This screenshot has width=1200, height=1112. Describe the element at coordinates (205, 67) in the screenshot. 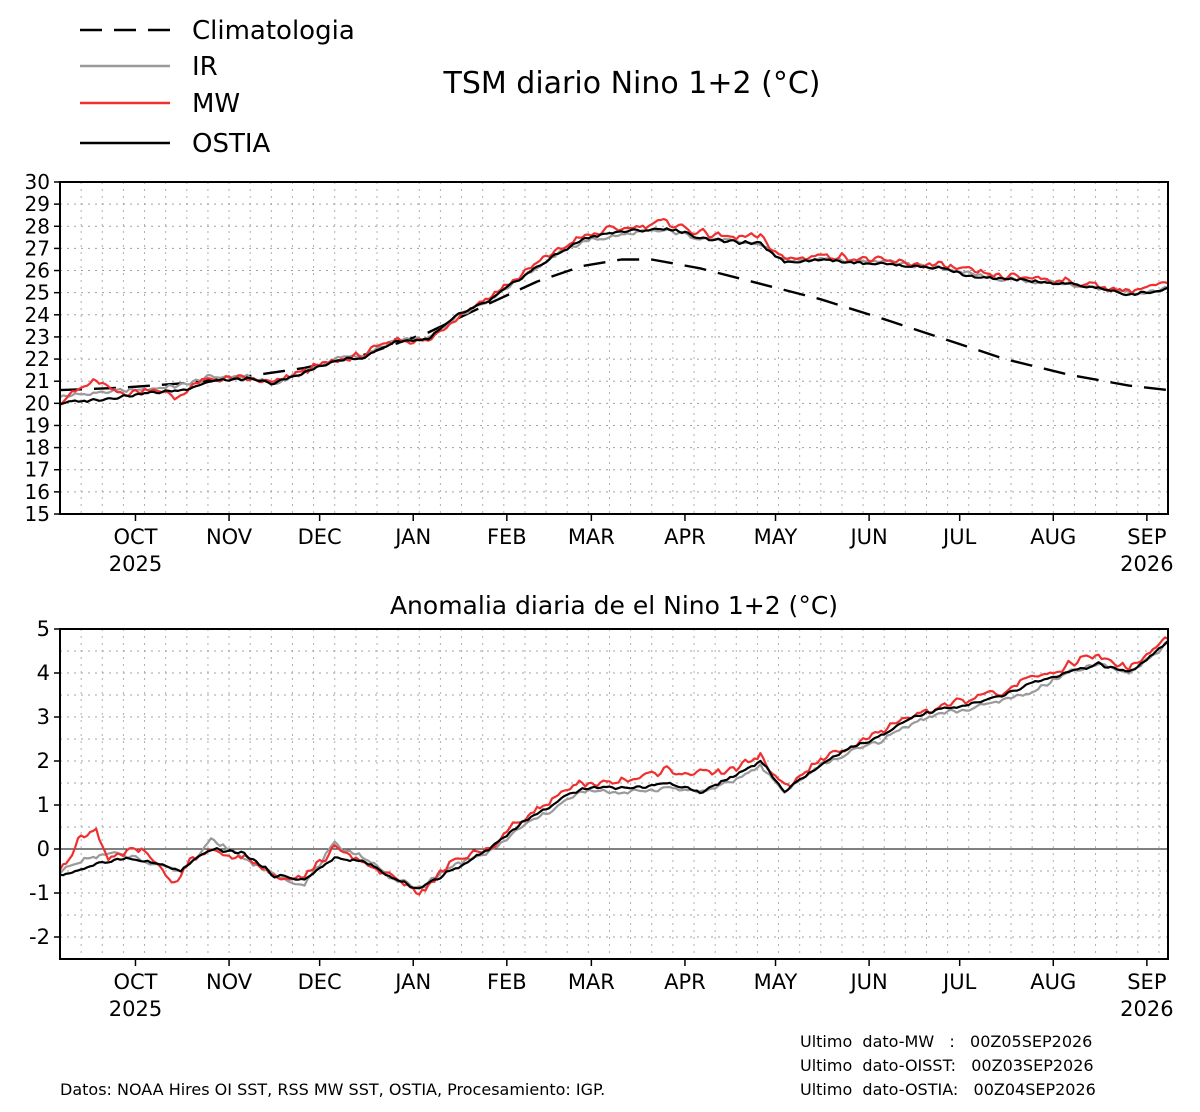

I see `legend-label-ir: IR` at that location.